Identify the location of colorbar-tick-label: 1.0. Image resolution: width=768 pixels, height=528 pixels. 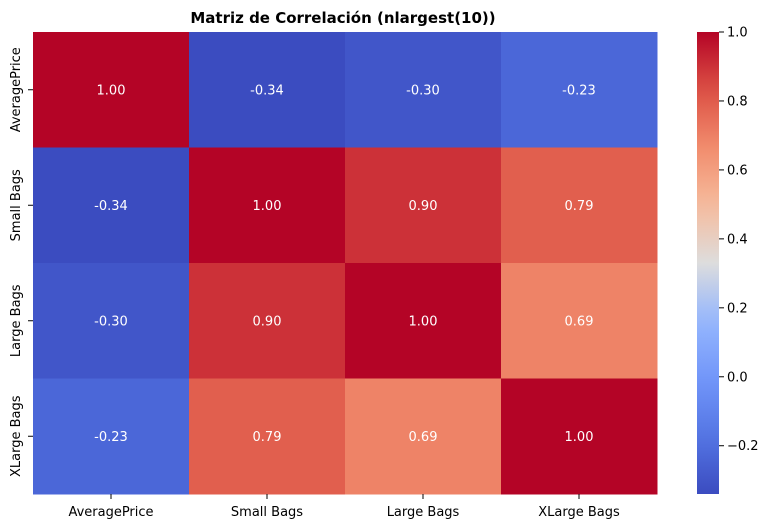
(737, 33).